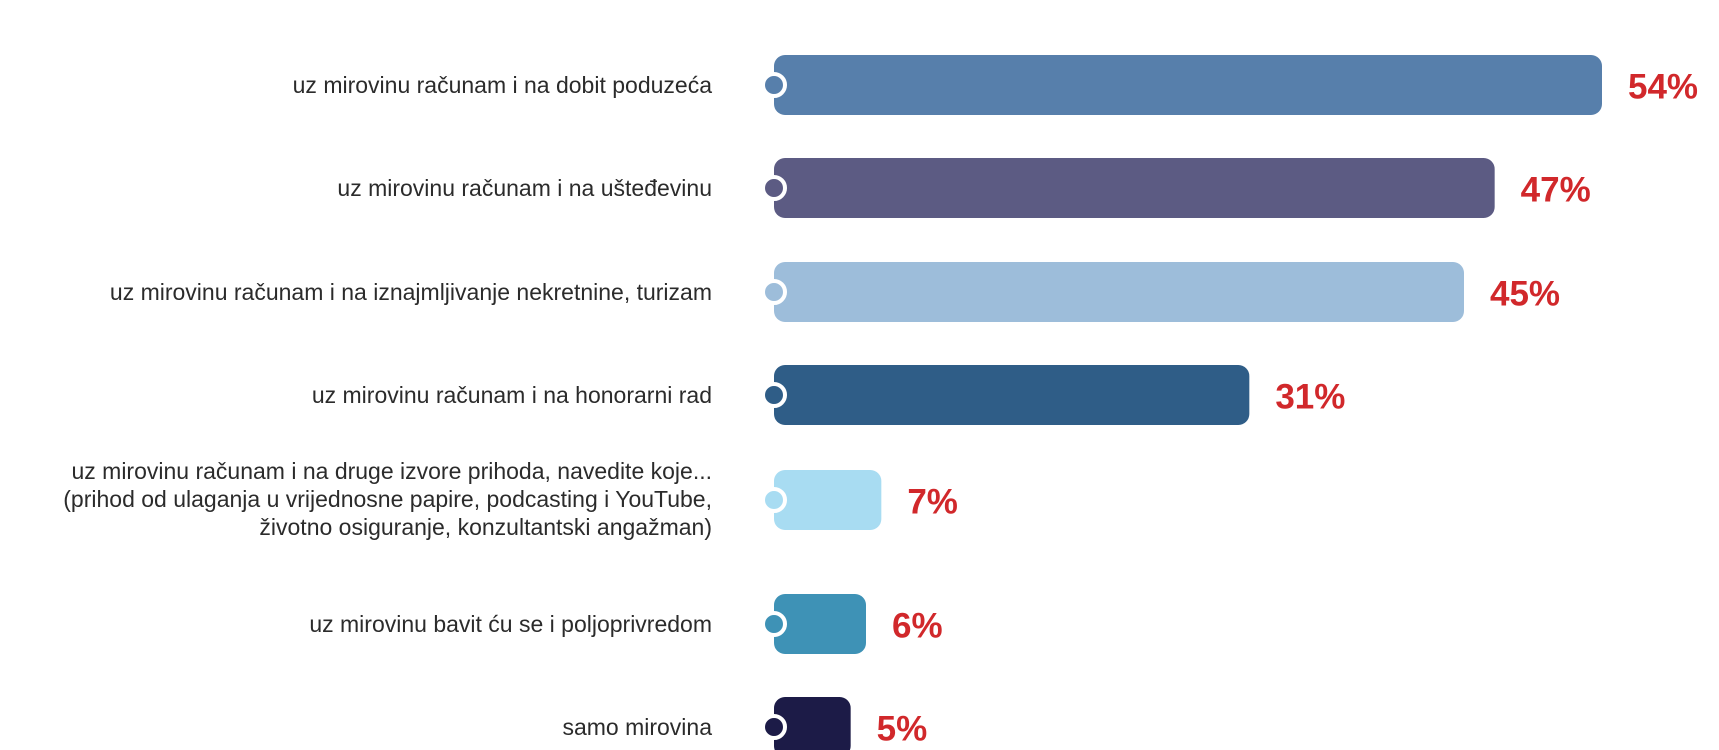 The image size is (1719, 750). I want to click on category-label: samo mirovina, so click(637, 727).